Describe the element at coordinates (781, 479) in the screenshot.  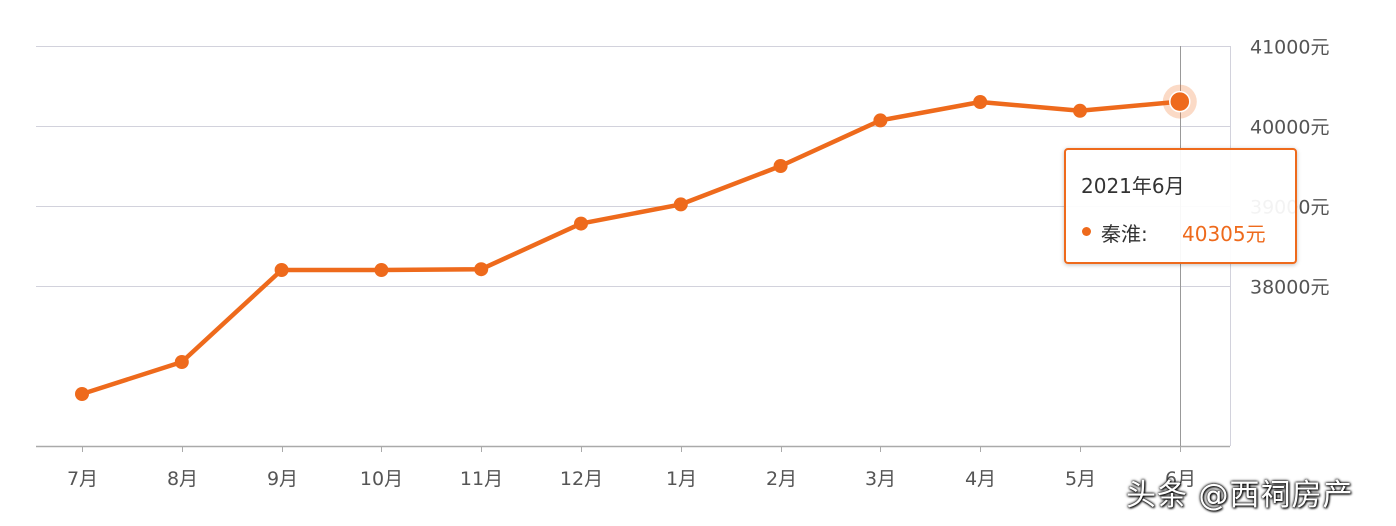
I see `x-tick-label: 2月` at that location.